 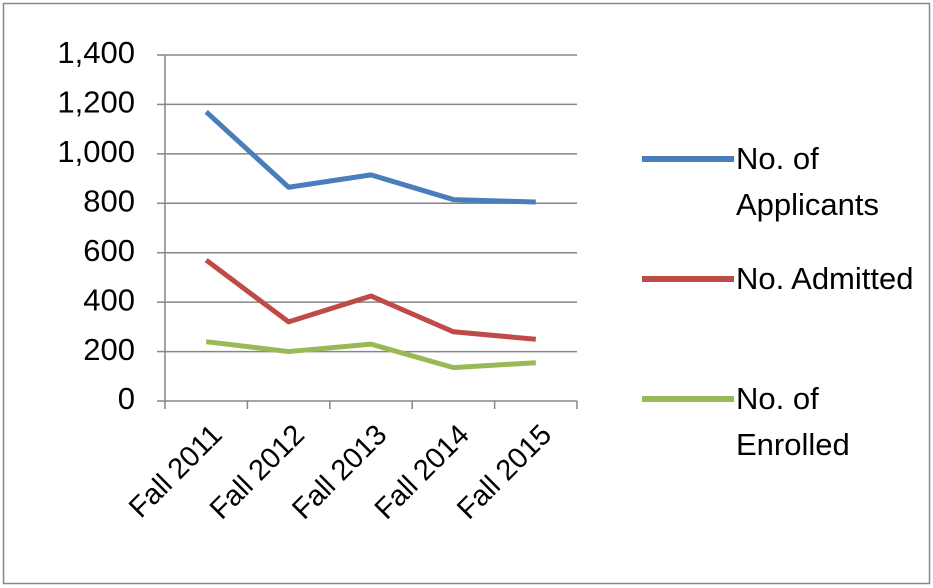 I want to click on y-tick-label: 1,400, so click(x=96, y=52).